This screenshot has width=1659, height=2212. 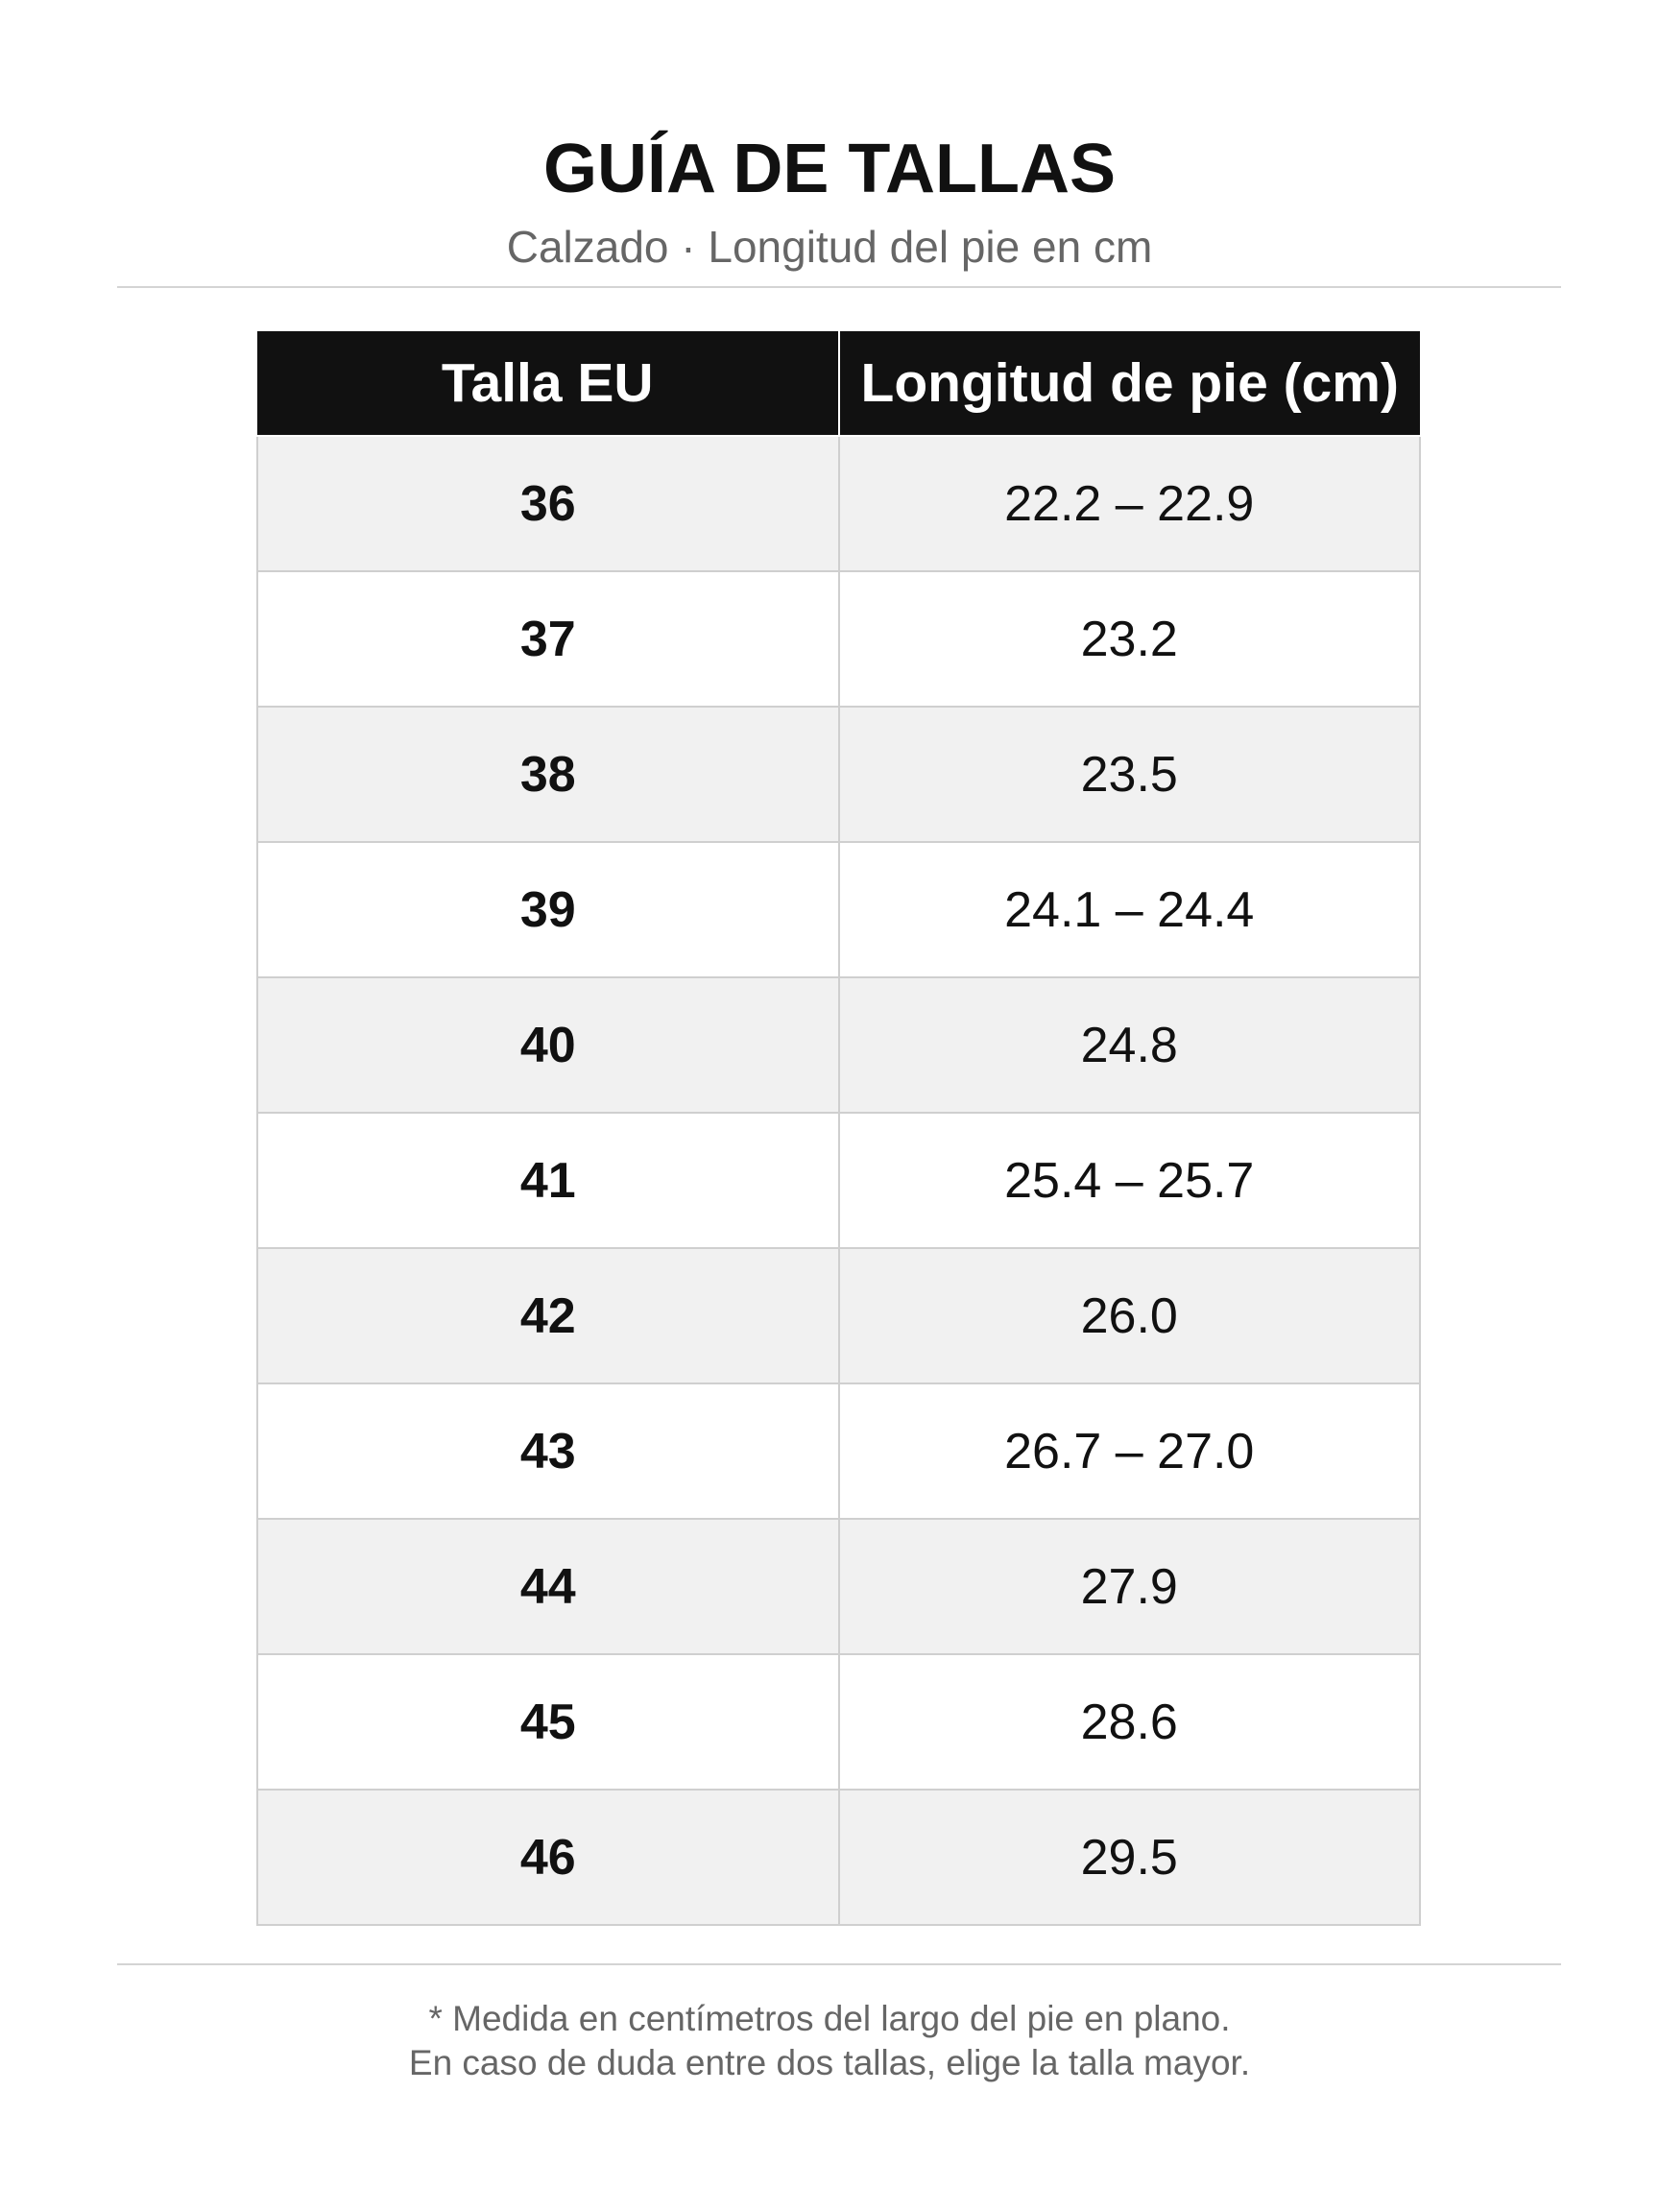 I want to click on size-cell: 40, so click(x=548, y=1045).